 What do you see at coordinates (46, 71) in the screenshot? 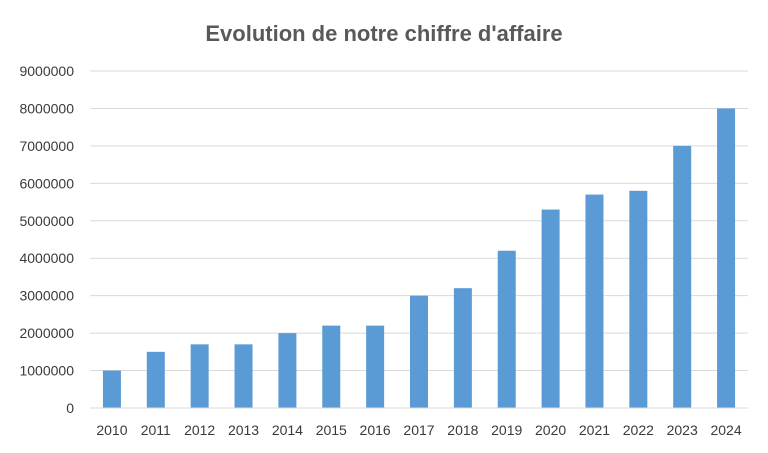
I see `y-tick-label: 9000000` at bounding box center [46, 71].